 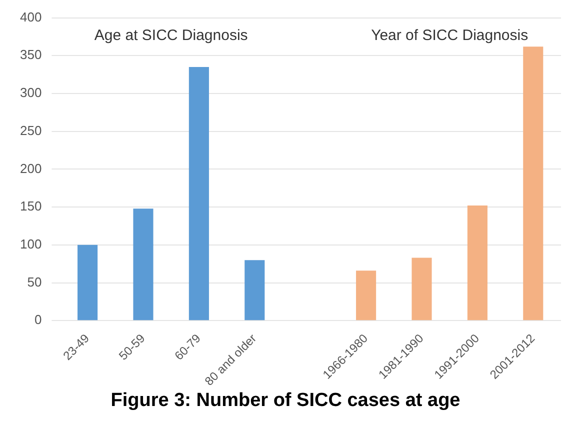 I want to click on y-tick-label: 300, so click(x=31, y=92).